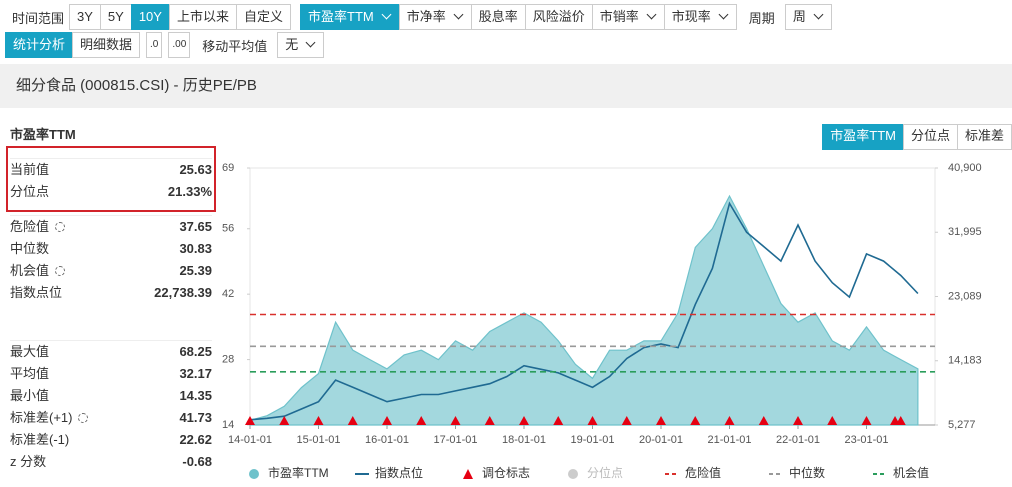 The image size is (1012, 487). What do you see at coordinates (30, 191) in the screenshot?
I see `stats-label: 分位点` at bounding box center [30, 191].